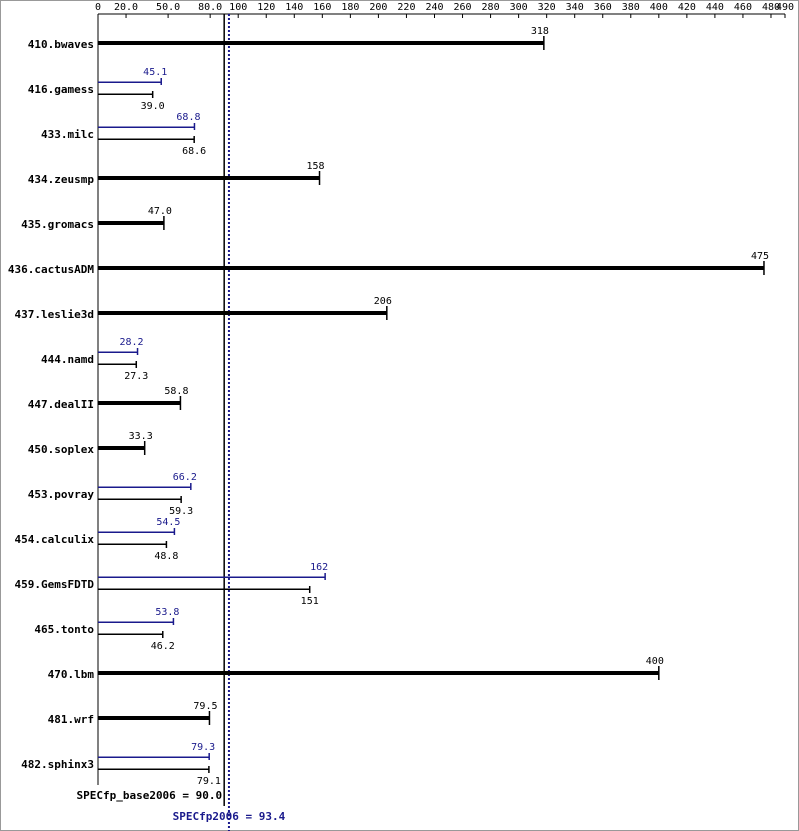  I want to click on x-tick-label: 100, so click(238, 7).